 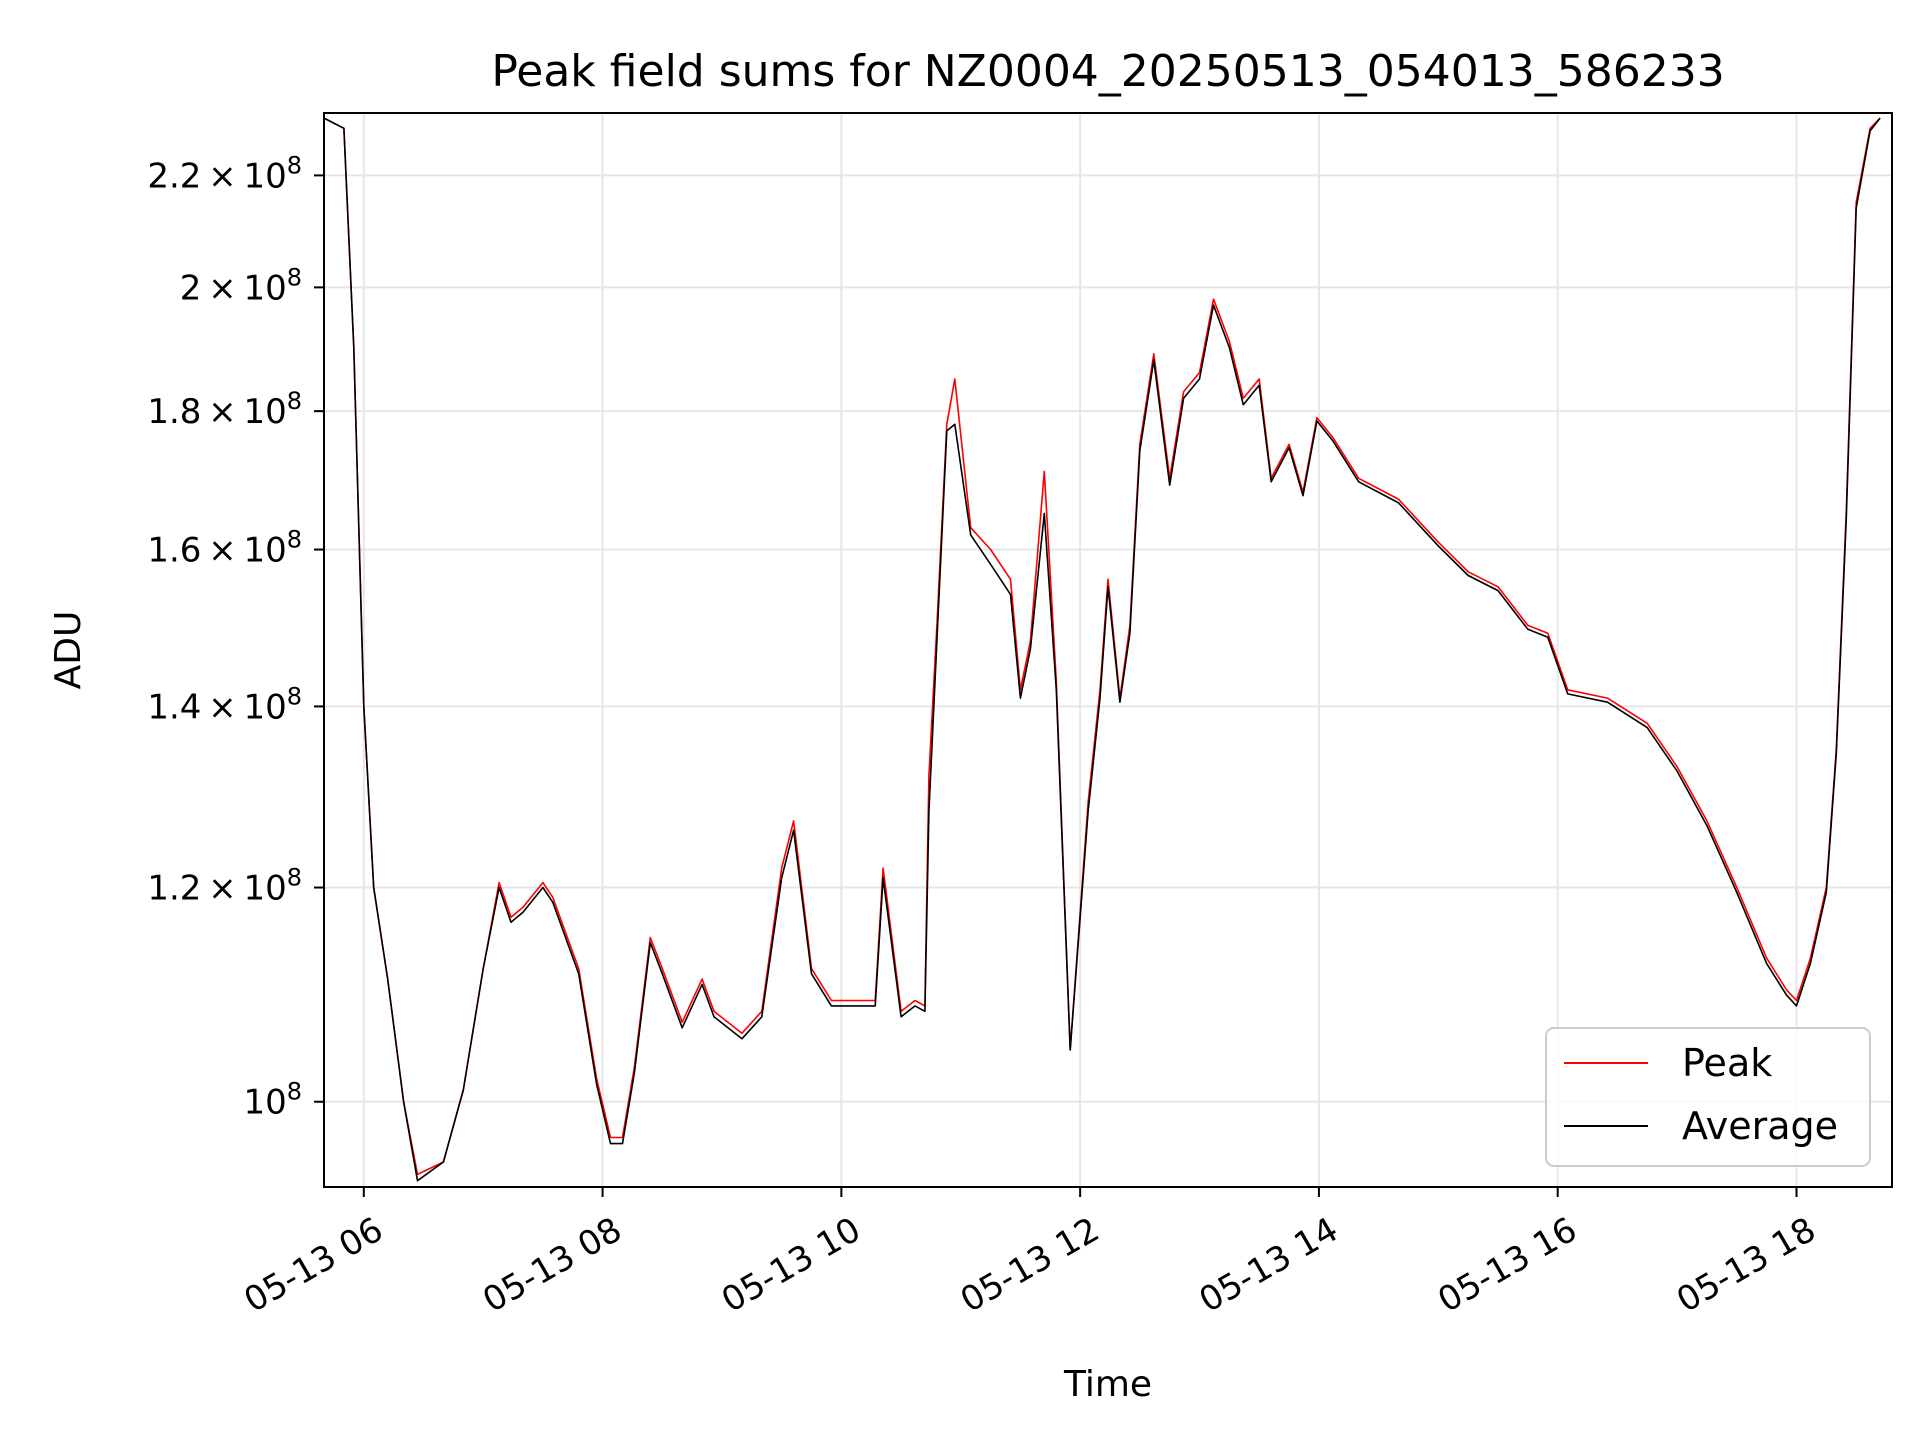 What do you see at coordinates (216, 707) in the screenshot?
I see `y-tick-label-base: 1.4 × 10` at bounding box center [216, 707].